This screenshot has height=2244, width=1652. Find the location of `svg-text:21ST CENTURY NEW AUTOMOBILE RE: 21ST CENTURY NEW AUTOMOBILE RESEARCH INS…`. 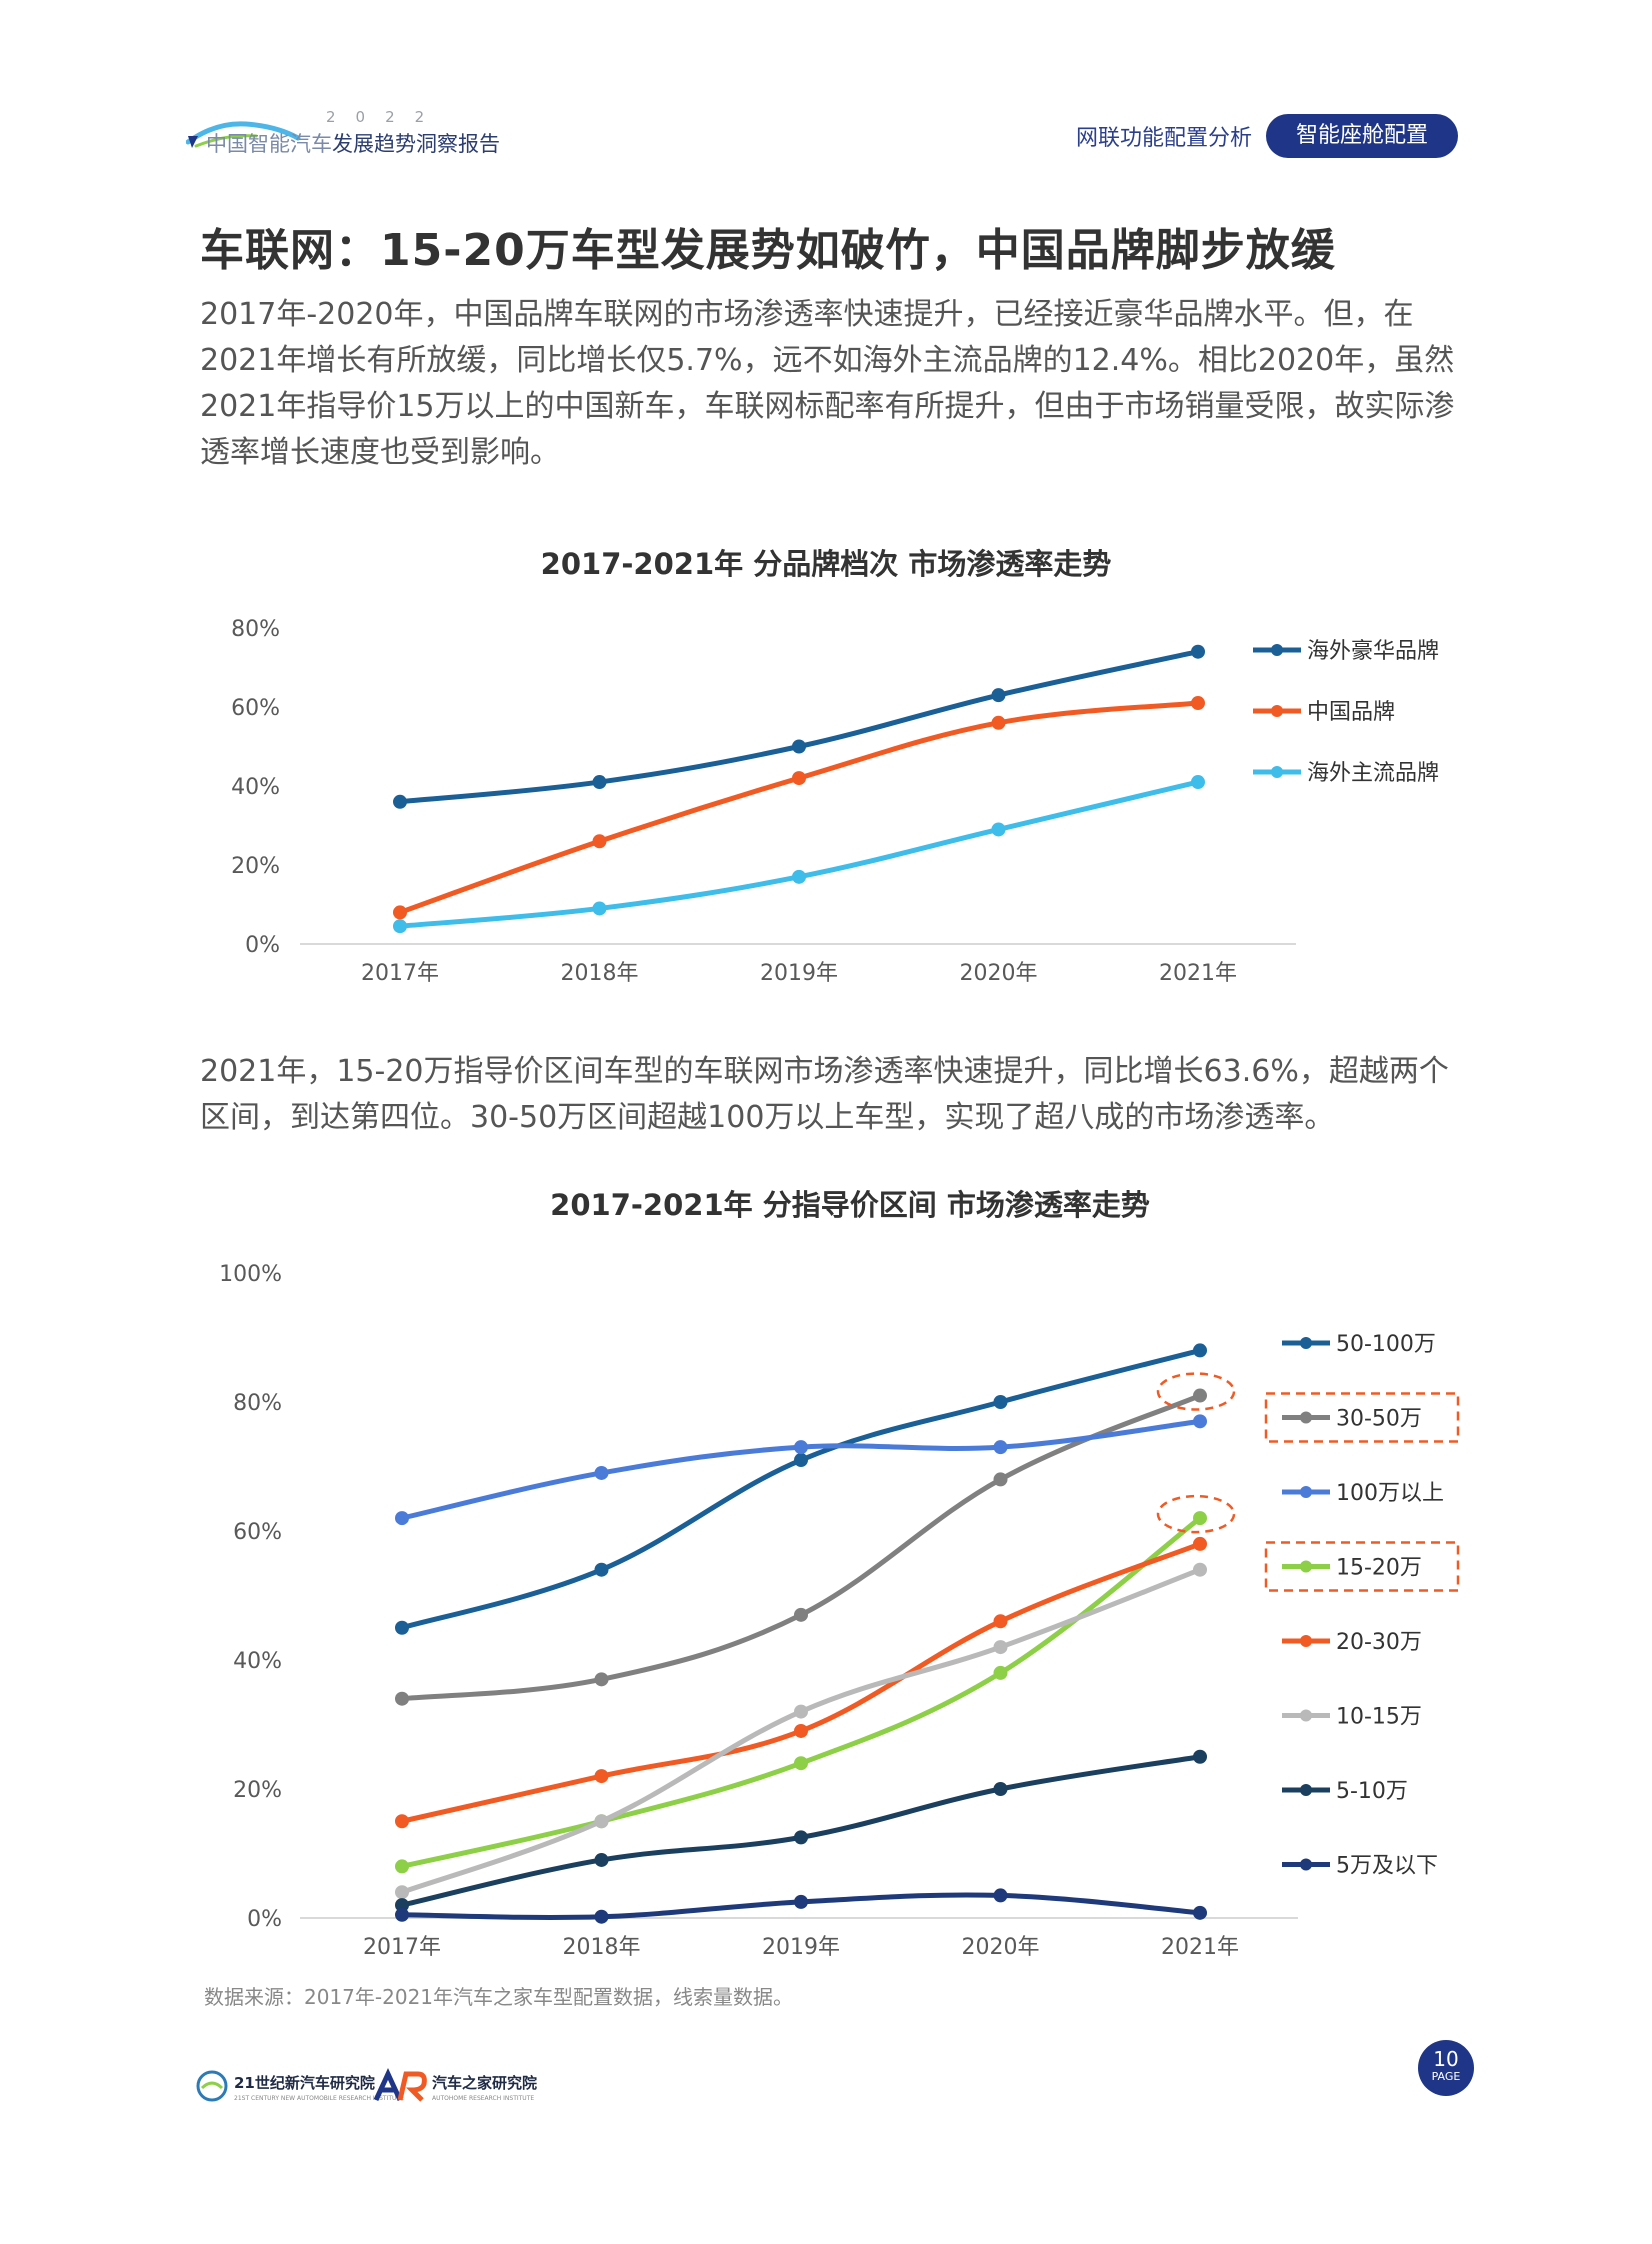

svg-text:21ST CENTURY NEW AUTOMOBILE RE: 21ST CENTURY NEW AUTOMOBILE RESEARCH INS… is located at coordinates (319, 2098).